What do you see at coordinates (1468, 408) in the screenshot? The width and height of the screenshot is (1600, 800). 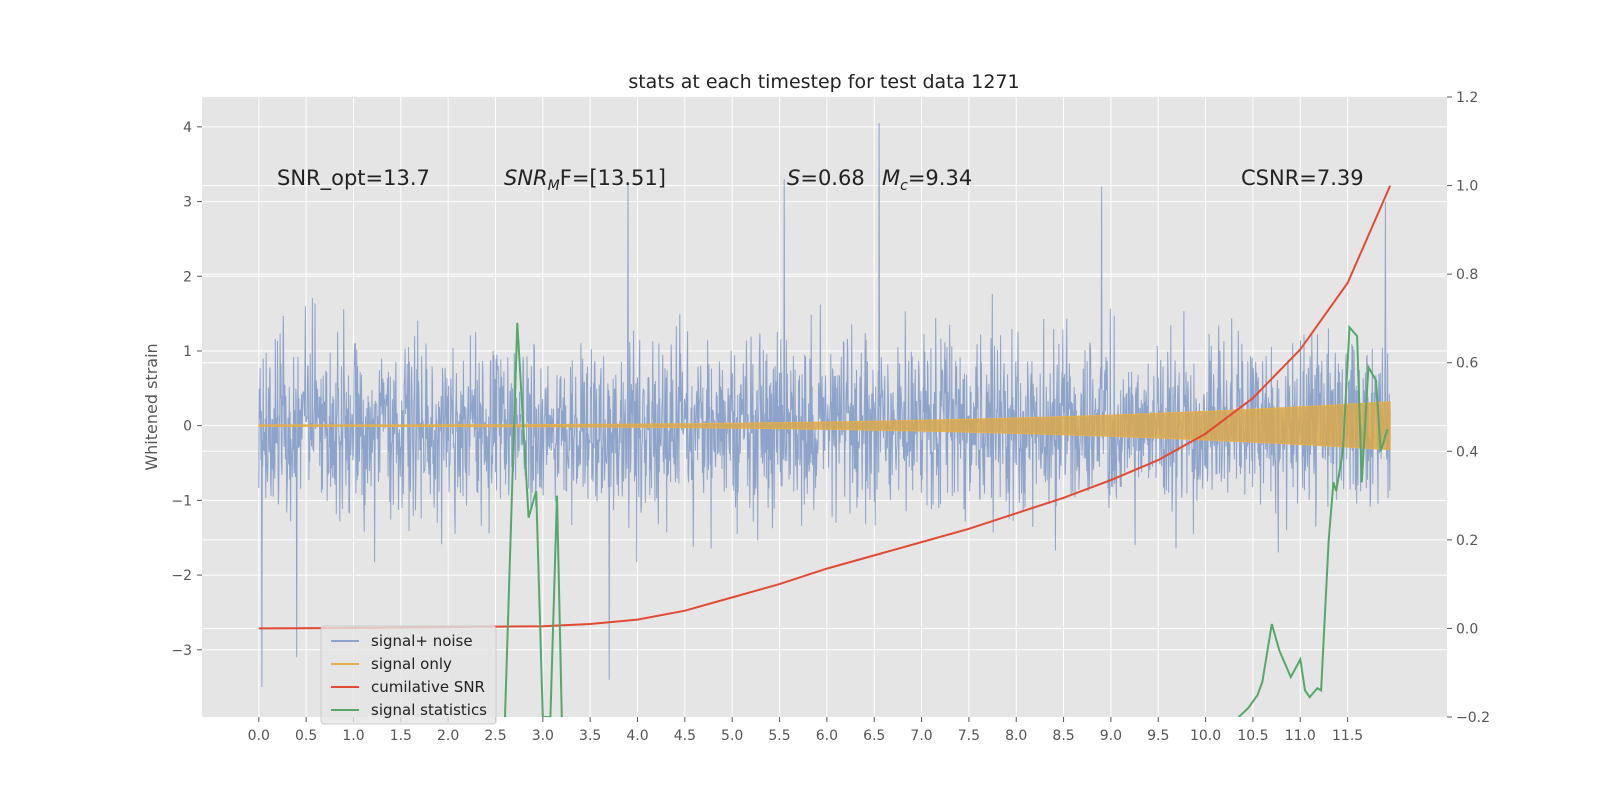 I see `y2-axis-ticks: 1.2 1.0 0.8 0.6 0.4 0.2 0.0 −0.2` at bounding box center [1468, 408].